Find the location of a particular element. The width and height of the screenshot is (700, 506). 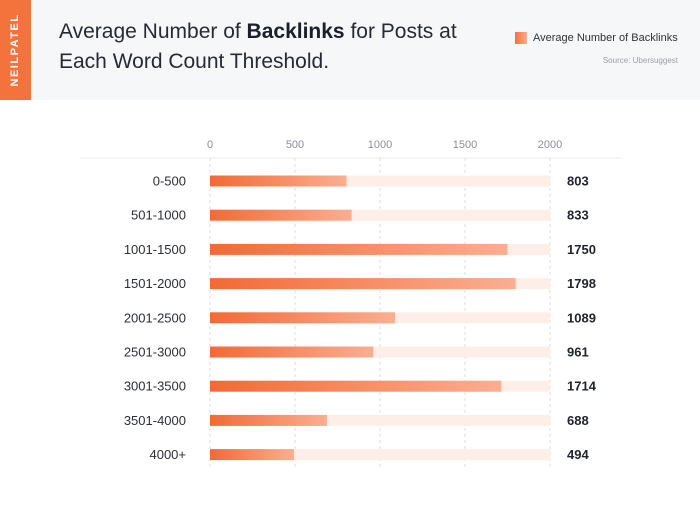

title-suffix: for Posts at Each Word Count Threshold. is located at coordinates (258, 46).